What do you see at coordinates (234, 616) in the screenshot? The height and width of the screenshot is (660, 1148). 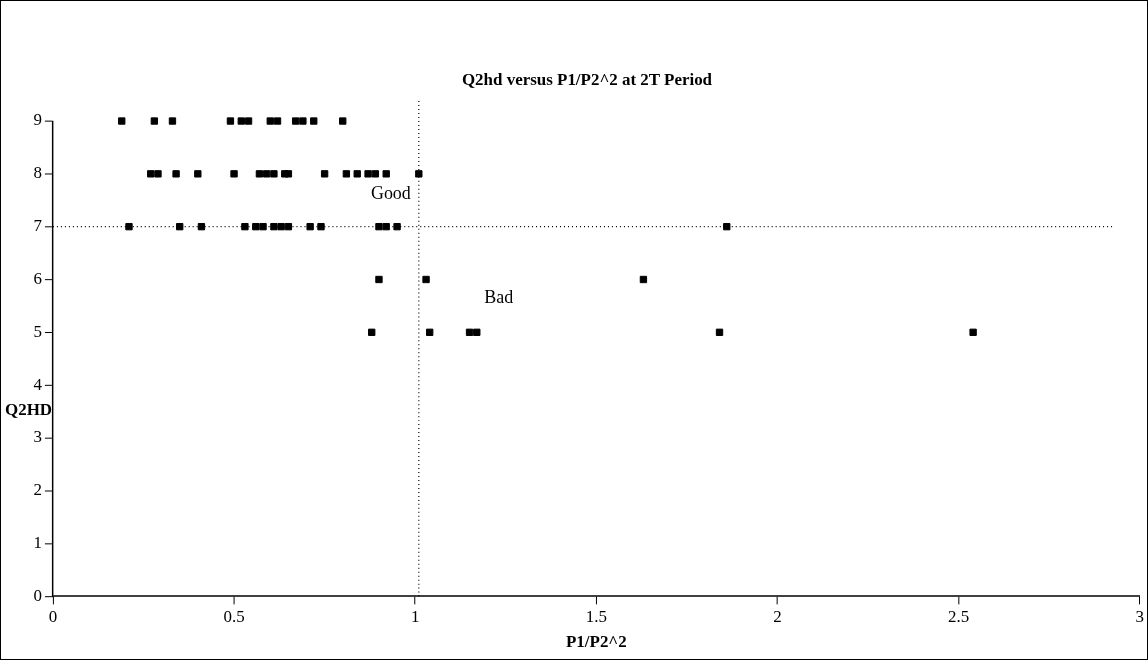 I see `x-tick-label: 0.5` at bounding box center [234, 616].